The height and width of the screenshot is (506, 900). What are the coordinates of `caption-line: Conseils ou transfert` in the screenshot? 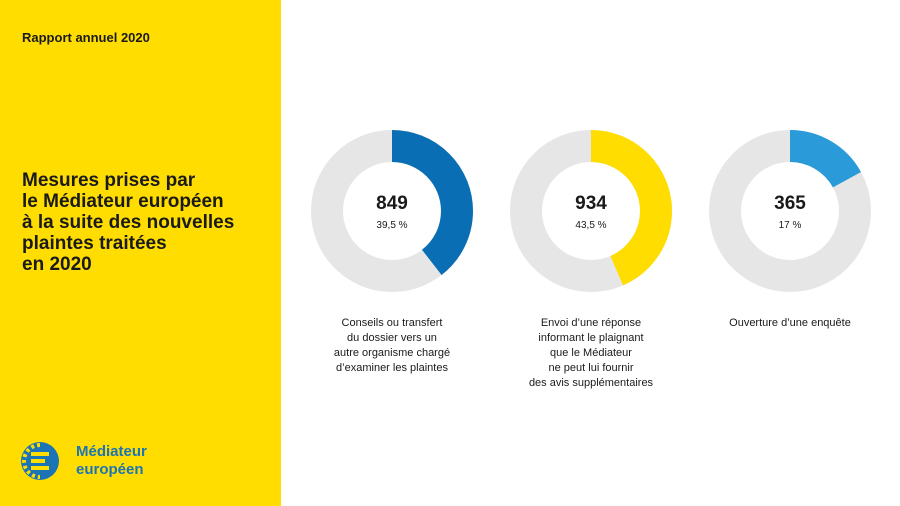 It's located at (392, 323).